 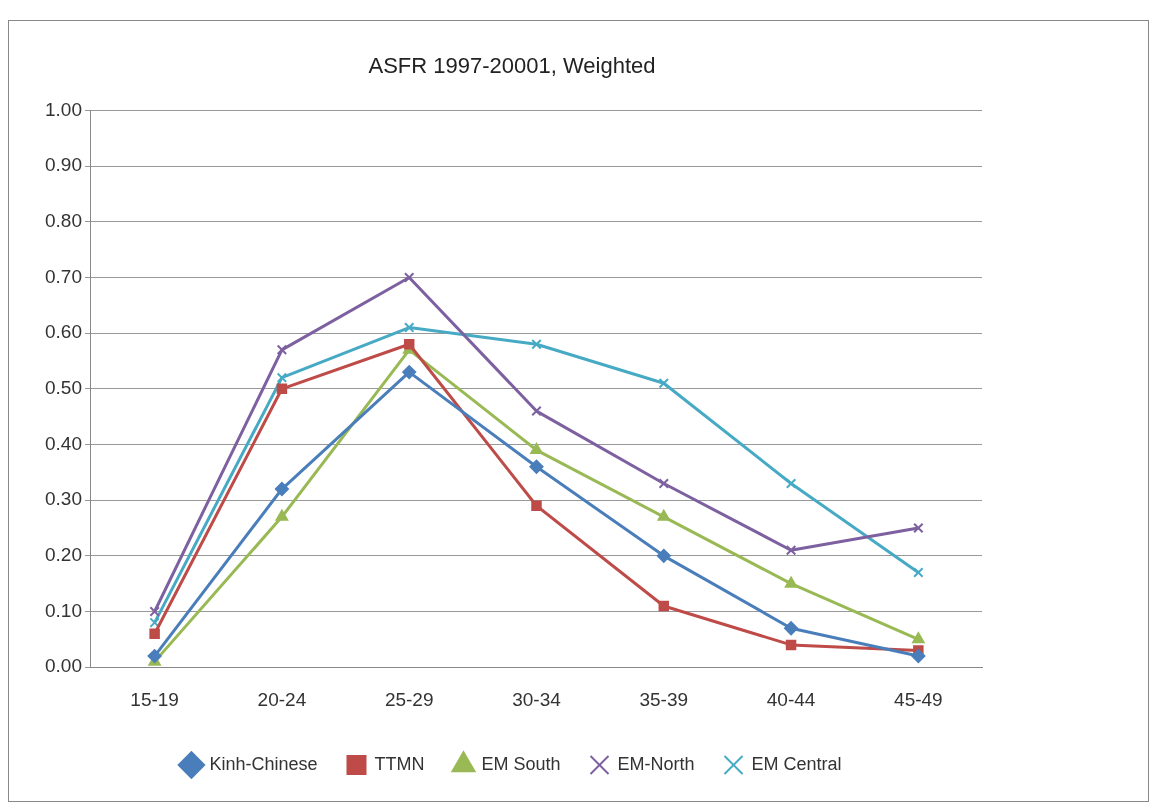 I want to click on chart-title: ASFR 1997-20001, Weighted, so click(x=512, y=66).